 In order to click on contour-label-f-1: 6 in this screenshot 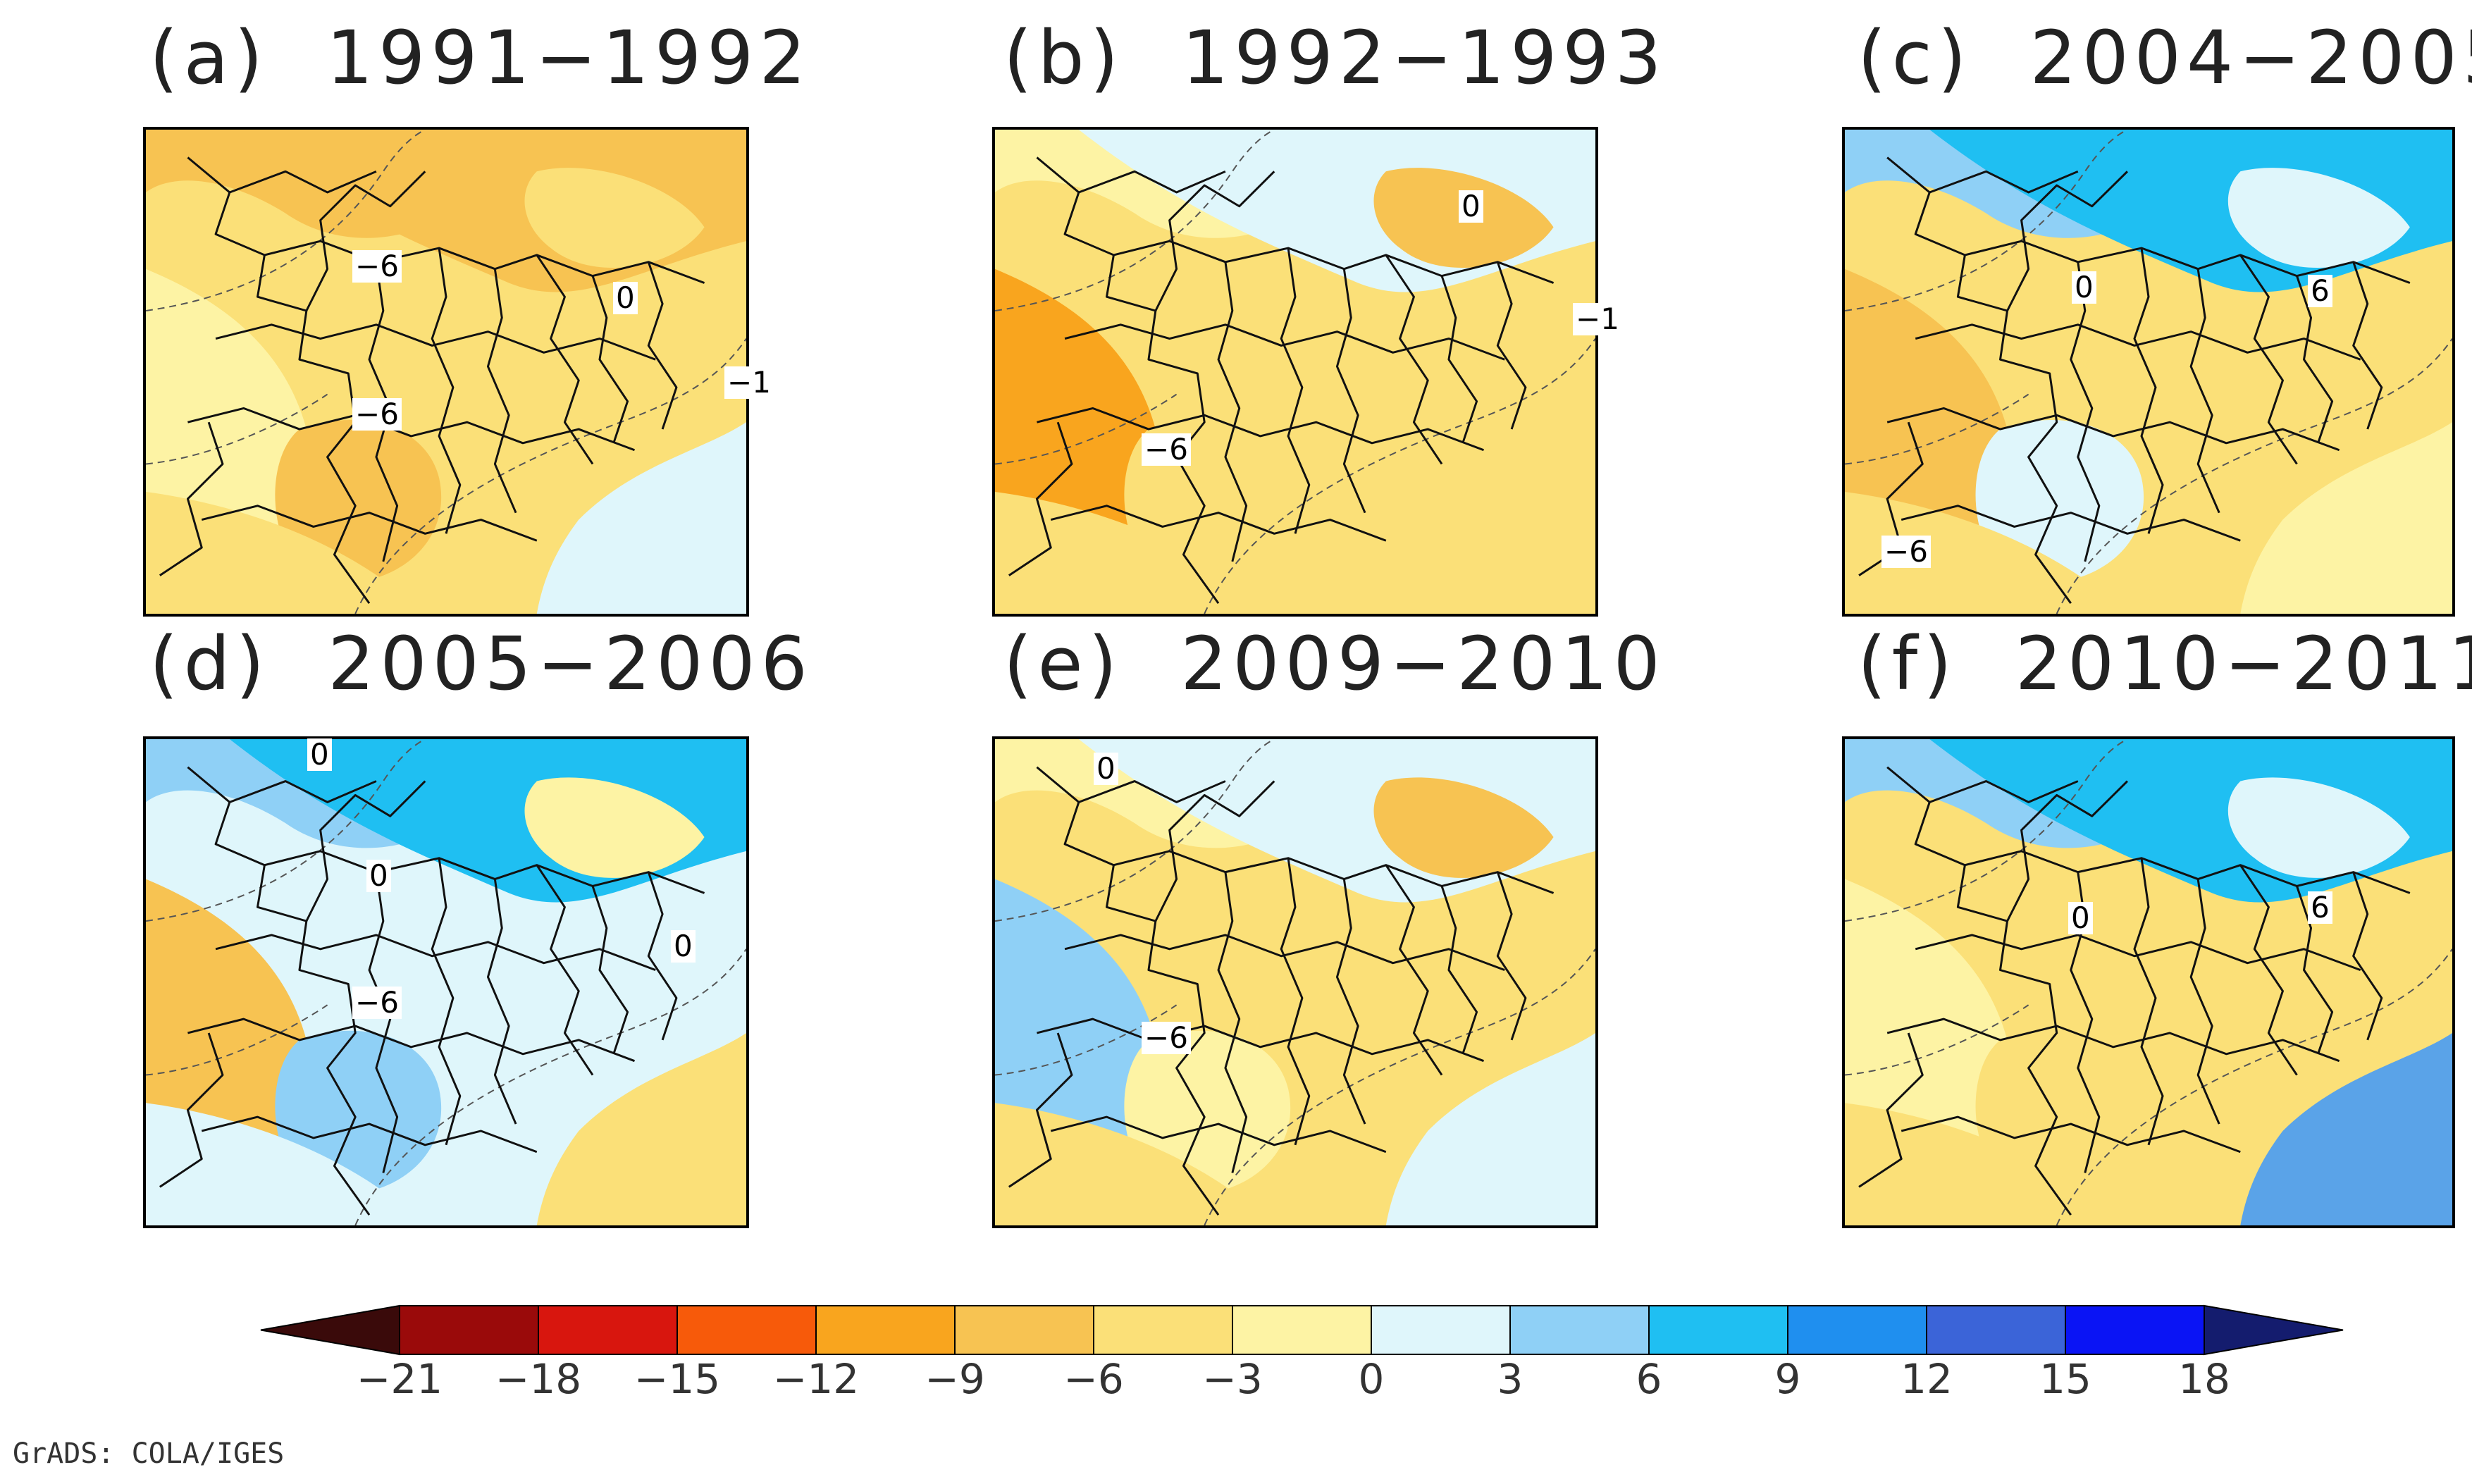, I will do `click(2320, 907)`.